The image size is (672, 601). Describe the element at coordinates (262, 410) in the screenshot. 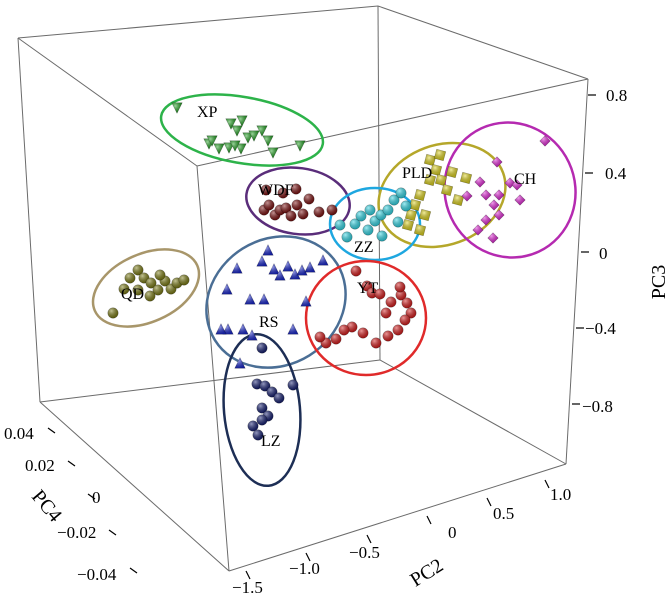

I see `ellipse-lz` at that location.